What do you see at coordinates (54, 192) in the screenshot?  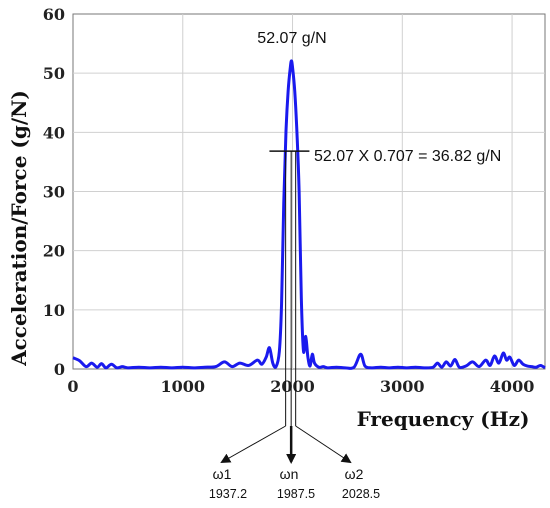 I see `y-tick-label-3: 30` at bounding box center [54, 192].